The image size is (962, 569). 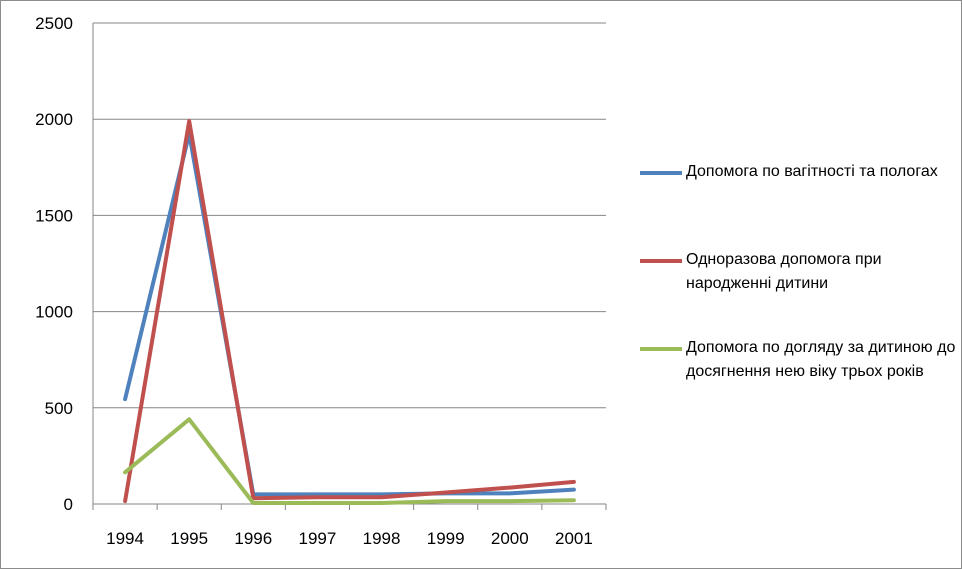 What do you see at coordinates (54, 119) in the screenshot?
I see `y-tick-label-4: 2000` at bounding box center [54, 119].